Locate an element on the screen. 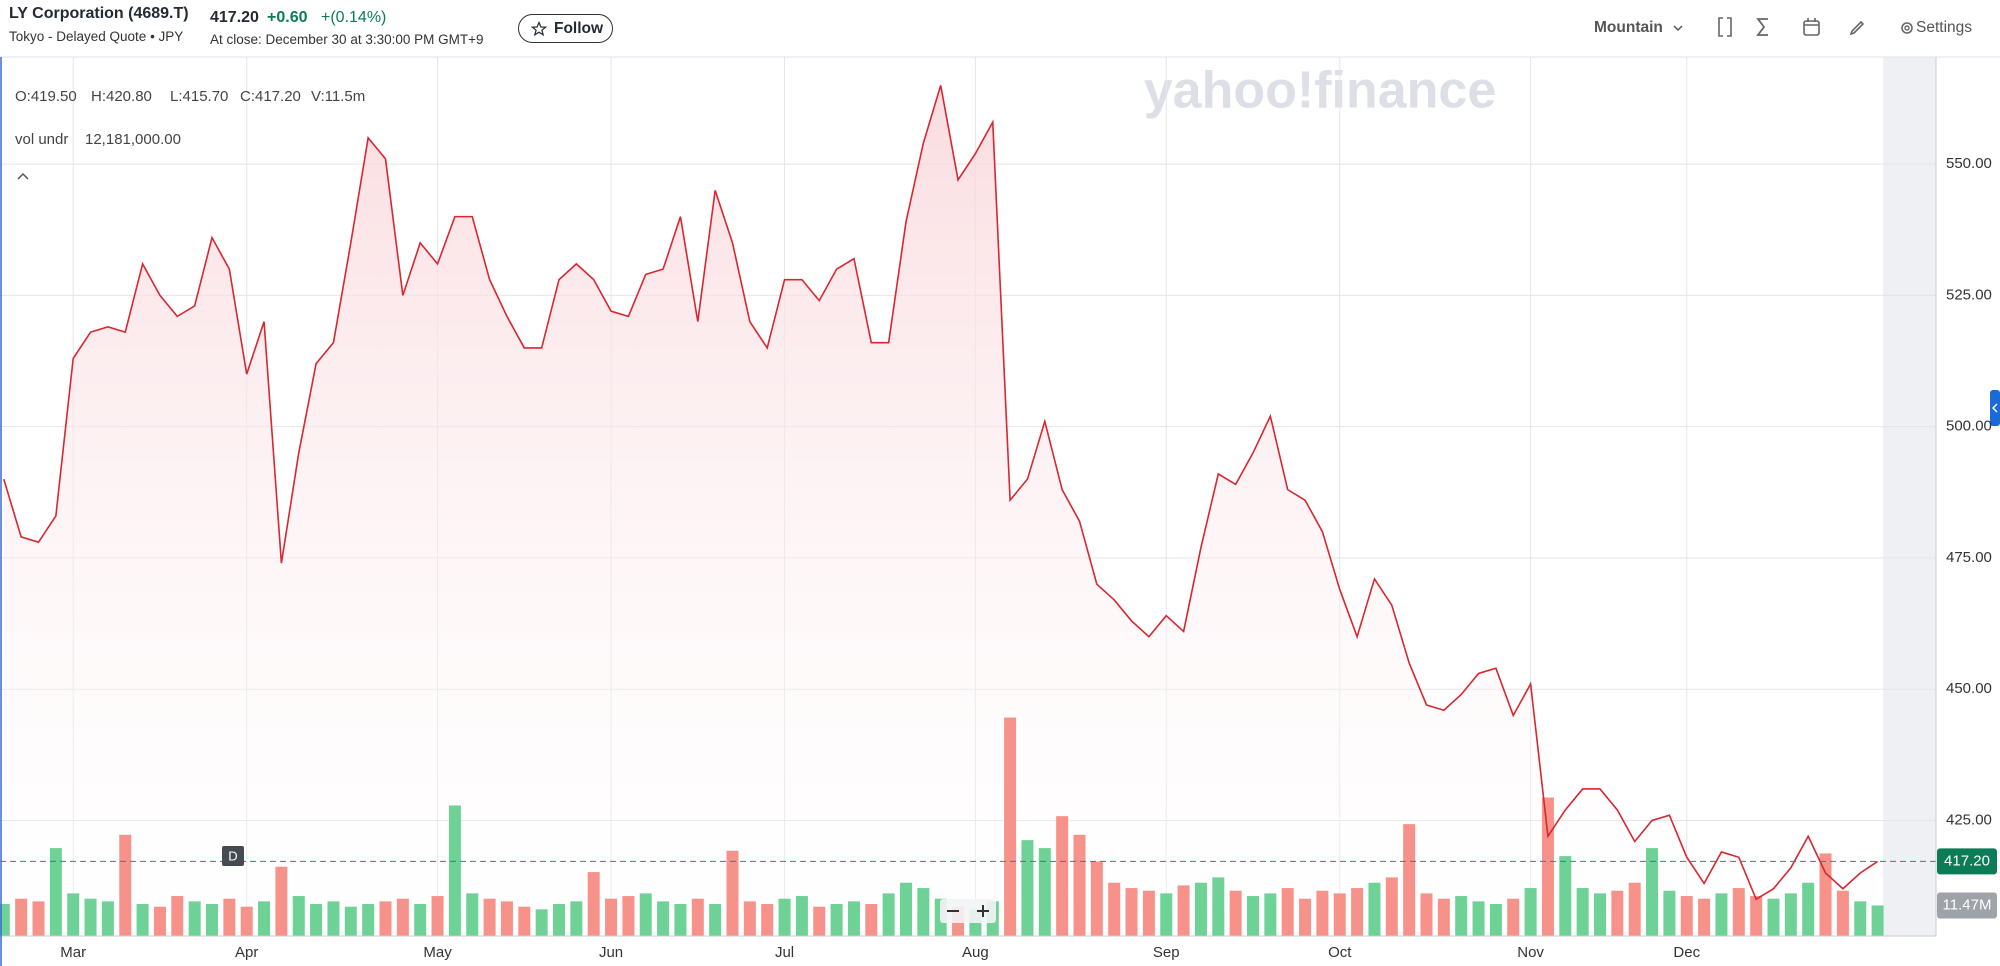 This screenshot has height=966, width=2000. interval-badge is located at coordinates (233, 856).